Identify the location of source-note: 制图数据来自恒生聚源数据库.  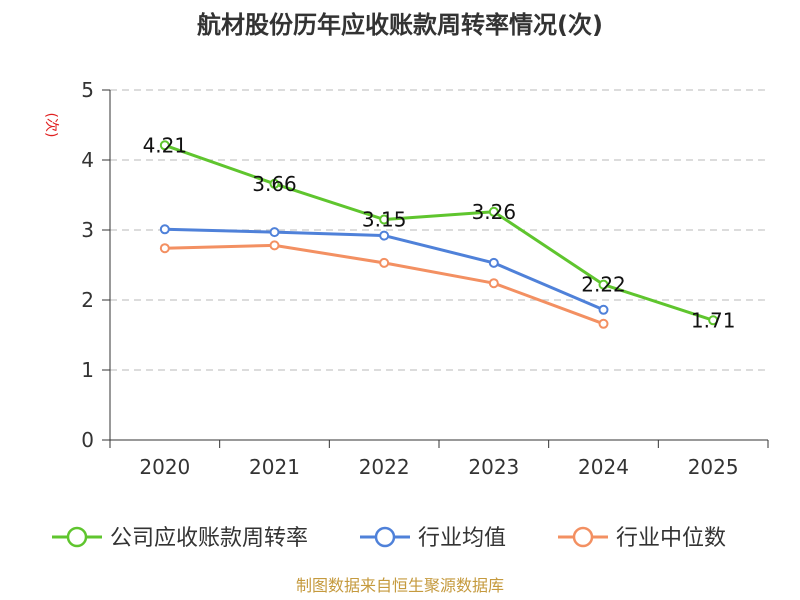
(400, 585).